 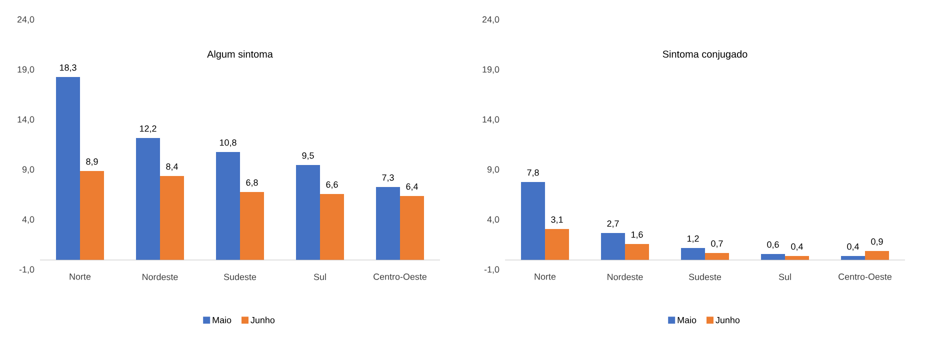 What do you see at coordinates (252, 183) in the screenshot?
I see `data-label: 6,8` at bounding box center [252, 183].